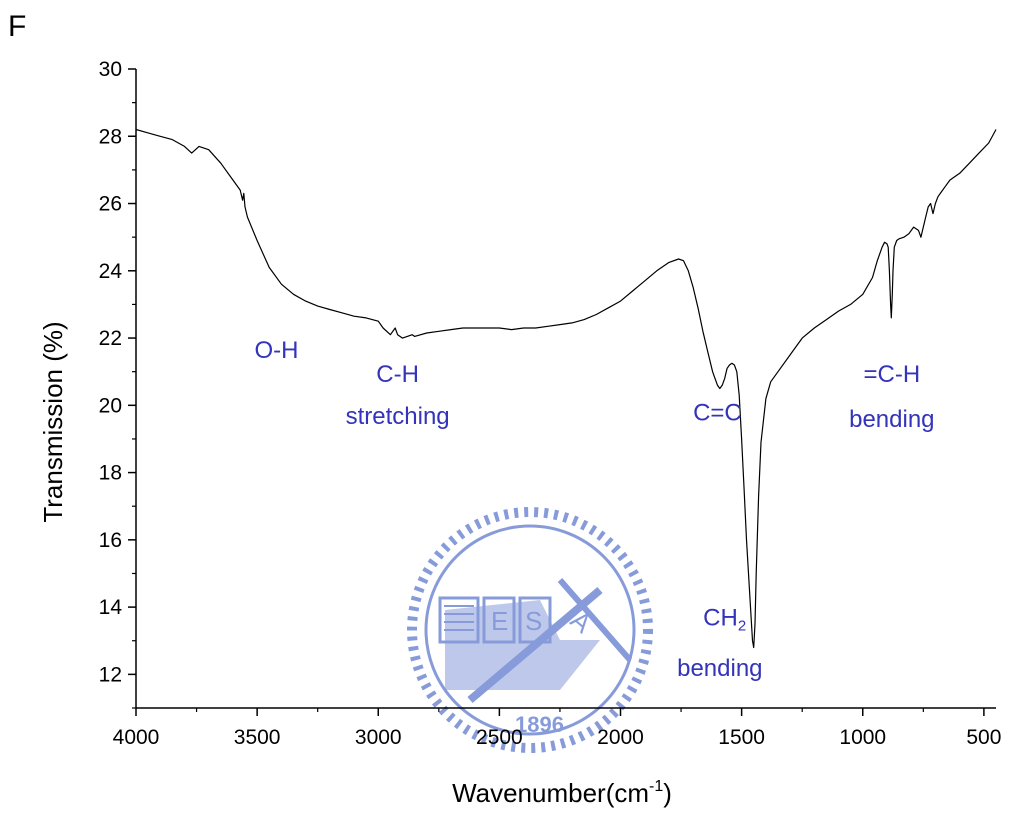 The width and height of the screenshot is (1010, 818). I want to click on y-tick-label-30: 30, so click(110, 69).